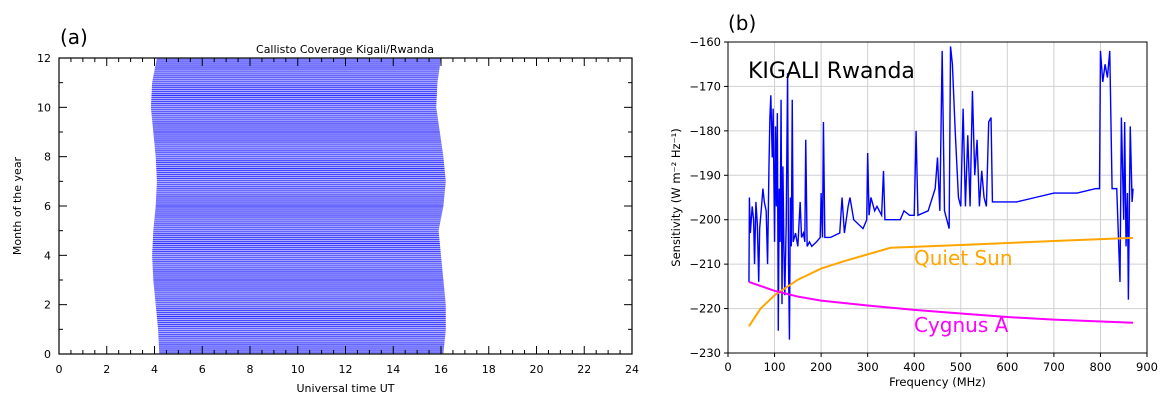 This screenshot has width=1168, height=406. Describe the element at coordinates (632, 369) in the screenshot. I see `x-tick-label: 24` at that location.